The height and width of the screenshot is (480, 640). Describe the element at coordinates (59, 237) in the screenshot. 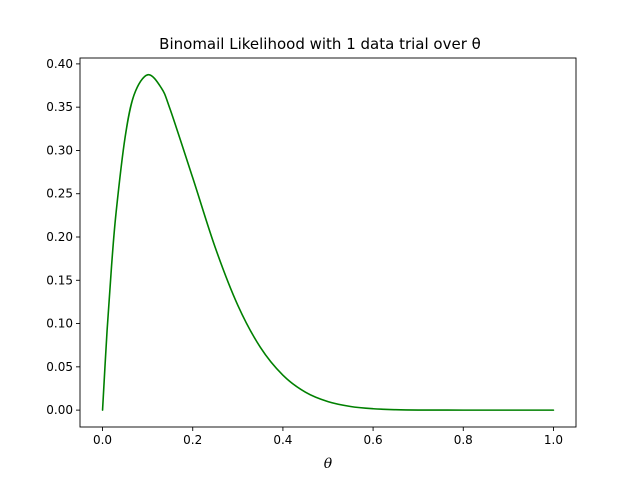

I see `y-tick-label: 0.20` at that location.